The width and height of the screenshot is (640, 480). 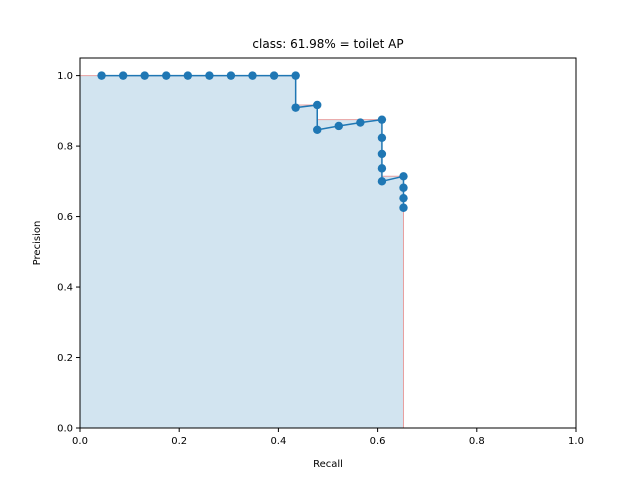 What do you see at coordinates (378, 441) in the screenshot?
I see `x-tick-label: 0.6` at bounding box center [378, 441].